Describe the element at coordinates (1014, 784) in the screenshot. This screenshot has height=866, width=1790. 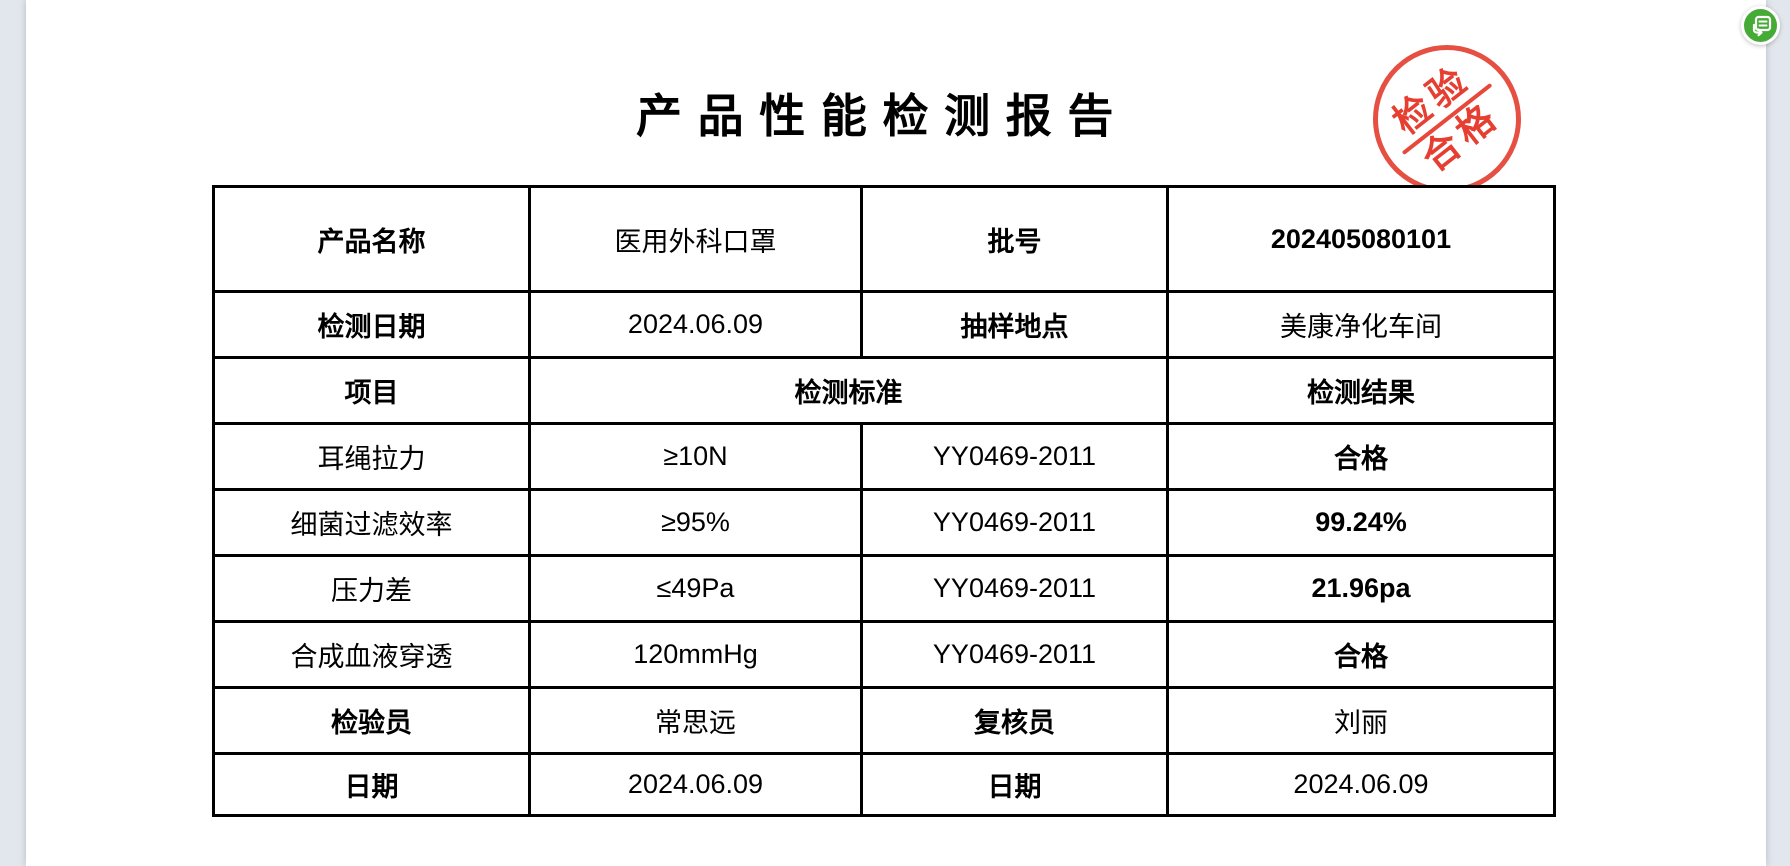
I see `reviewer-date-label: 日期` at that location.